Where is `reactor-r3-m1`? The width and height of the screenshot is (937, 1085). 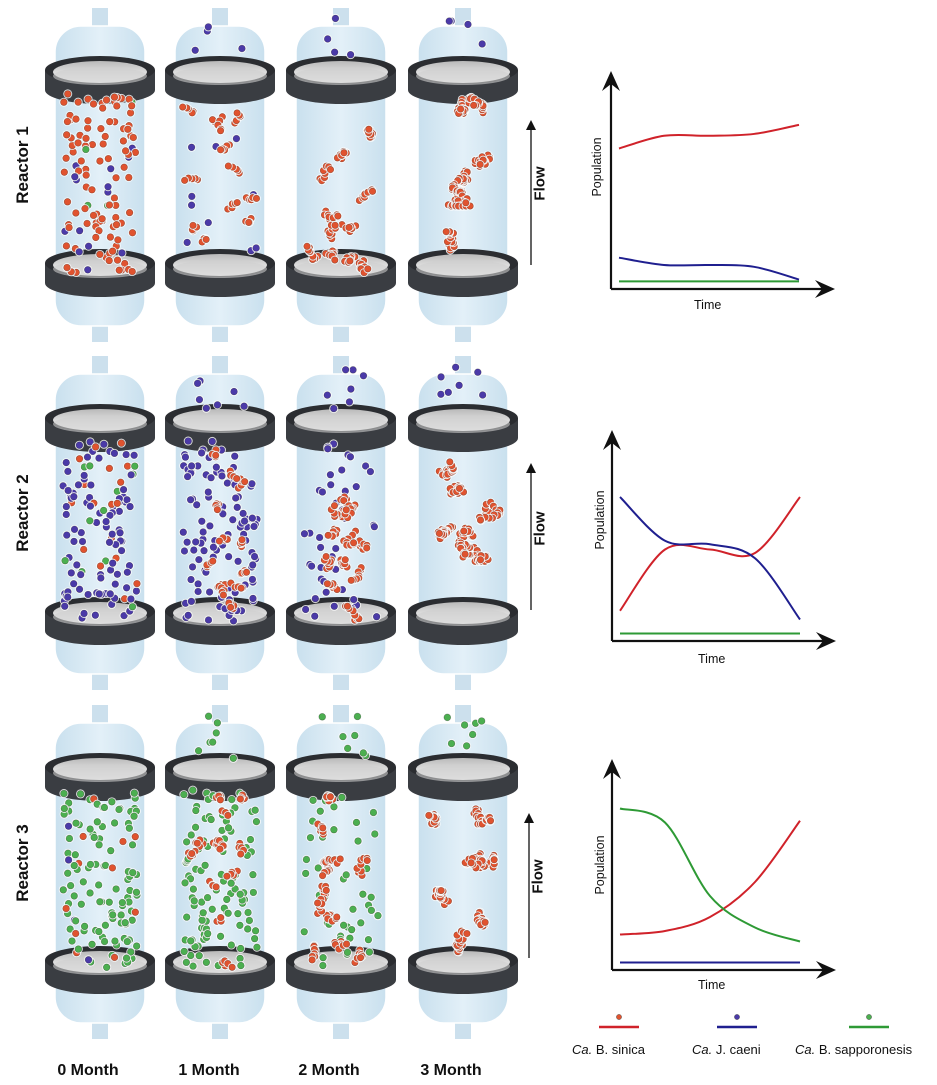 reactor-r3-m1 is located at coordinates (220, 872).